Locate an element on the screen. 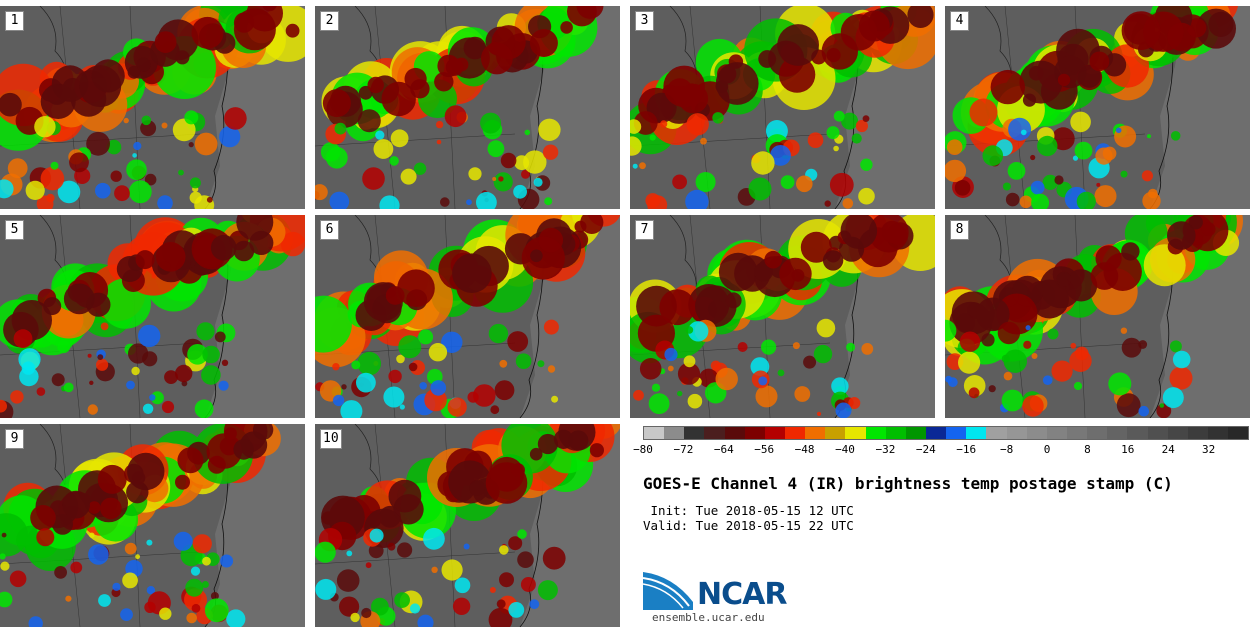  colorbar-tick-label: −40 is located at coordinates (845, 449).